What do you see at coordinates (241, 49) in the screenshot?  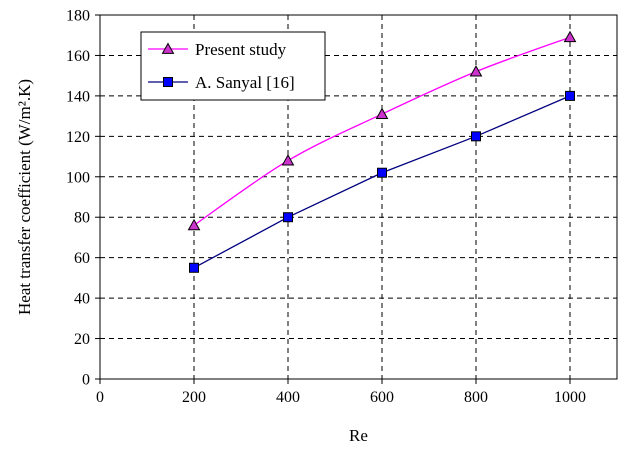 I see `legend-label: Present study` at bounding box center [241, 49].